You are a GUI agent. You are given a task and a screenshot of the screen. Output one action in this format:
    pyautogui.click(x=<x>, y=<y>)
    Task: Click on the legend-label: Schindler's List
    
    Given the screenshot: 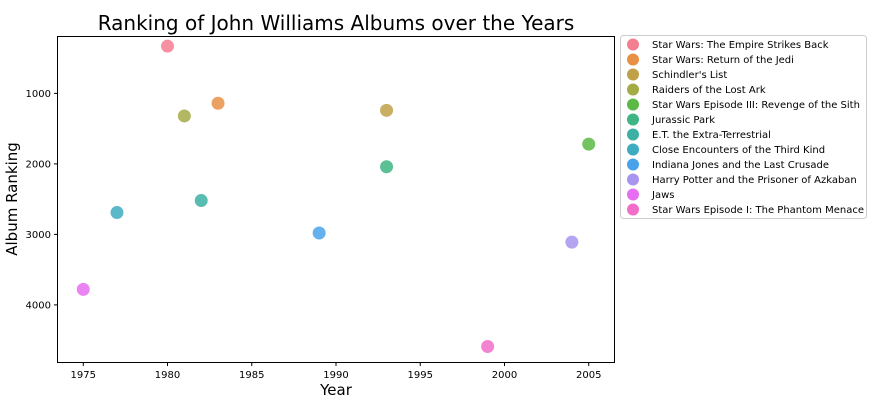 What is the action you would take?
    pyautogui.click(x=689, y=75)
    